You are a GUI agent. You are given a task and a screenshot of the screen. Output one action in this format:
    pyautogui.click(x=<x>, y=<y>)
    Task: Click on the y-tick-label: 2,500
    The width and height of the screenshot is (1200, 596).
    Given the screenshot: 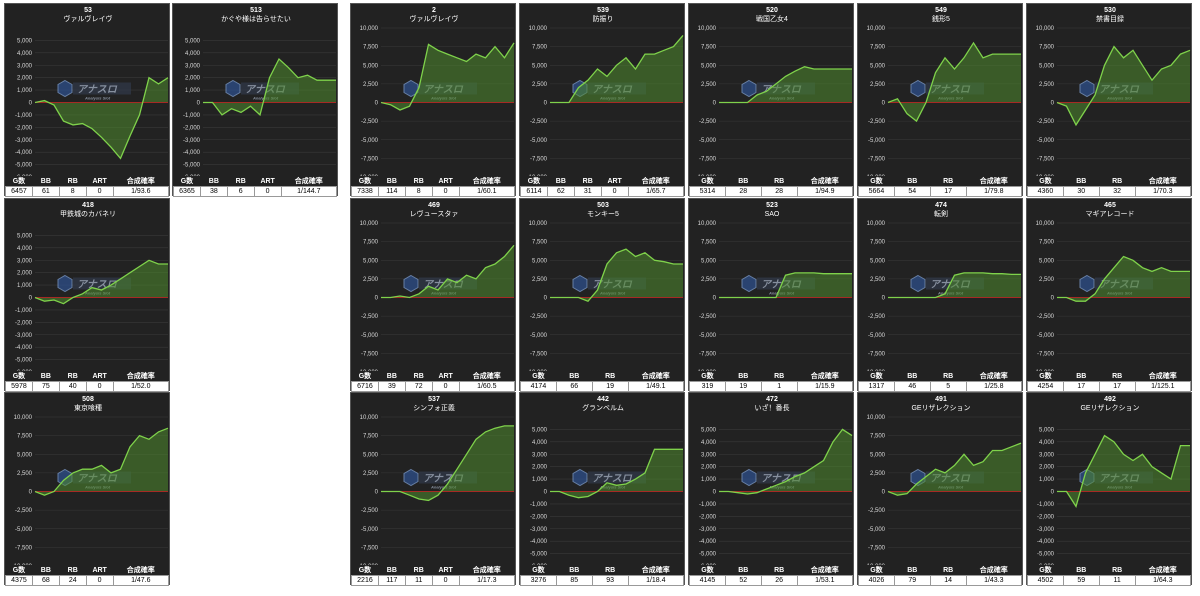 What is the action you would take?
    pyautogui.click(x=1047, y=280)
    